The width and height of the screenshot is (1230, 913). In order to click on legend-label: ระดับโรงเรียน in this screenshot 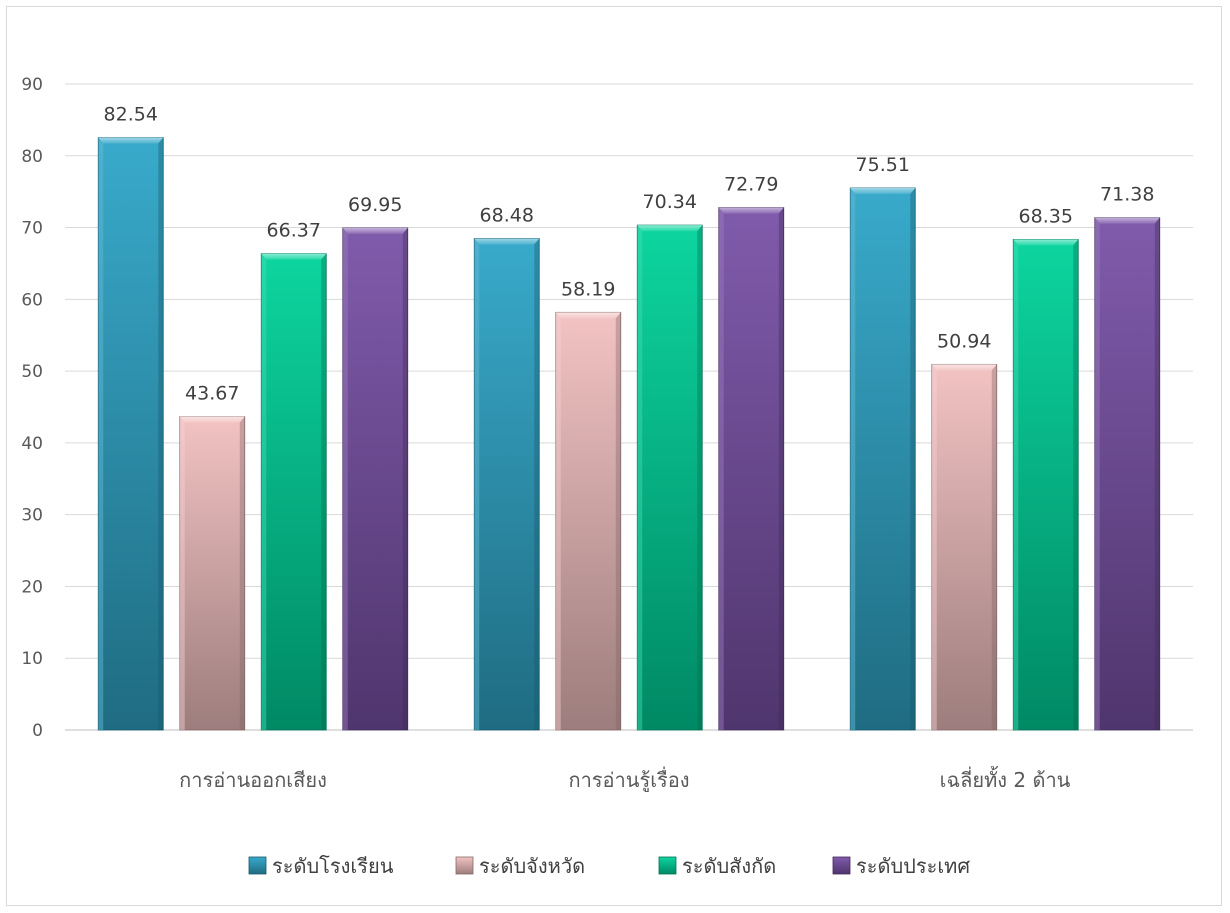, I will do `click(333, 866)`.